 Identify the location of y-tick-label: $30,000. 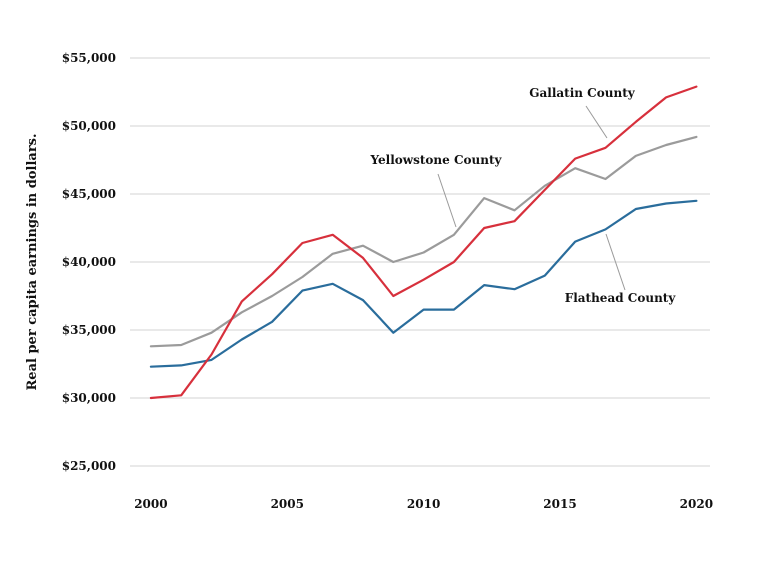
(89, 398).